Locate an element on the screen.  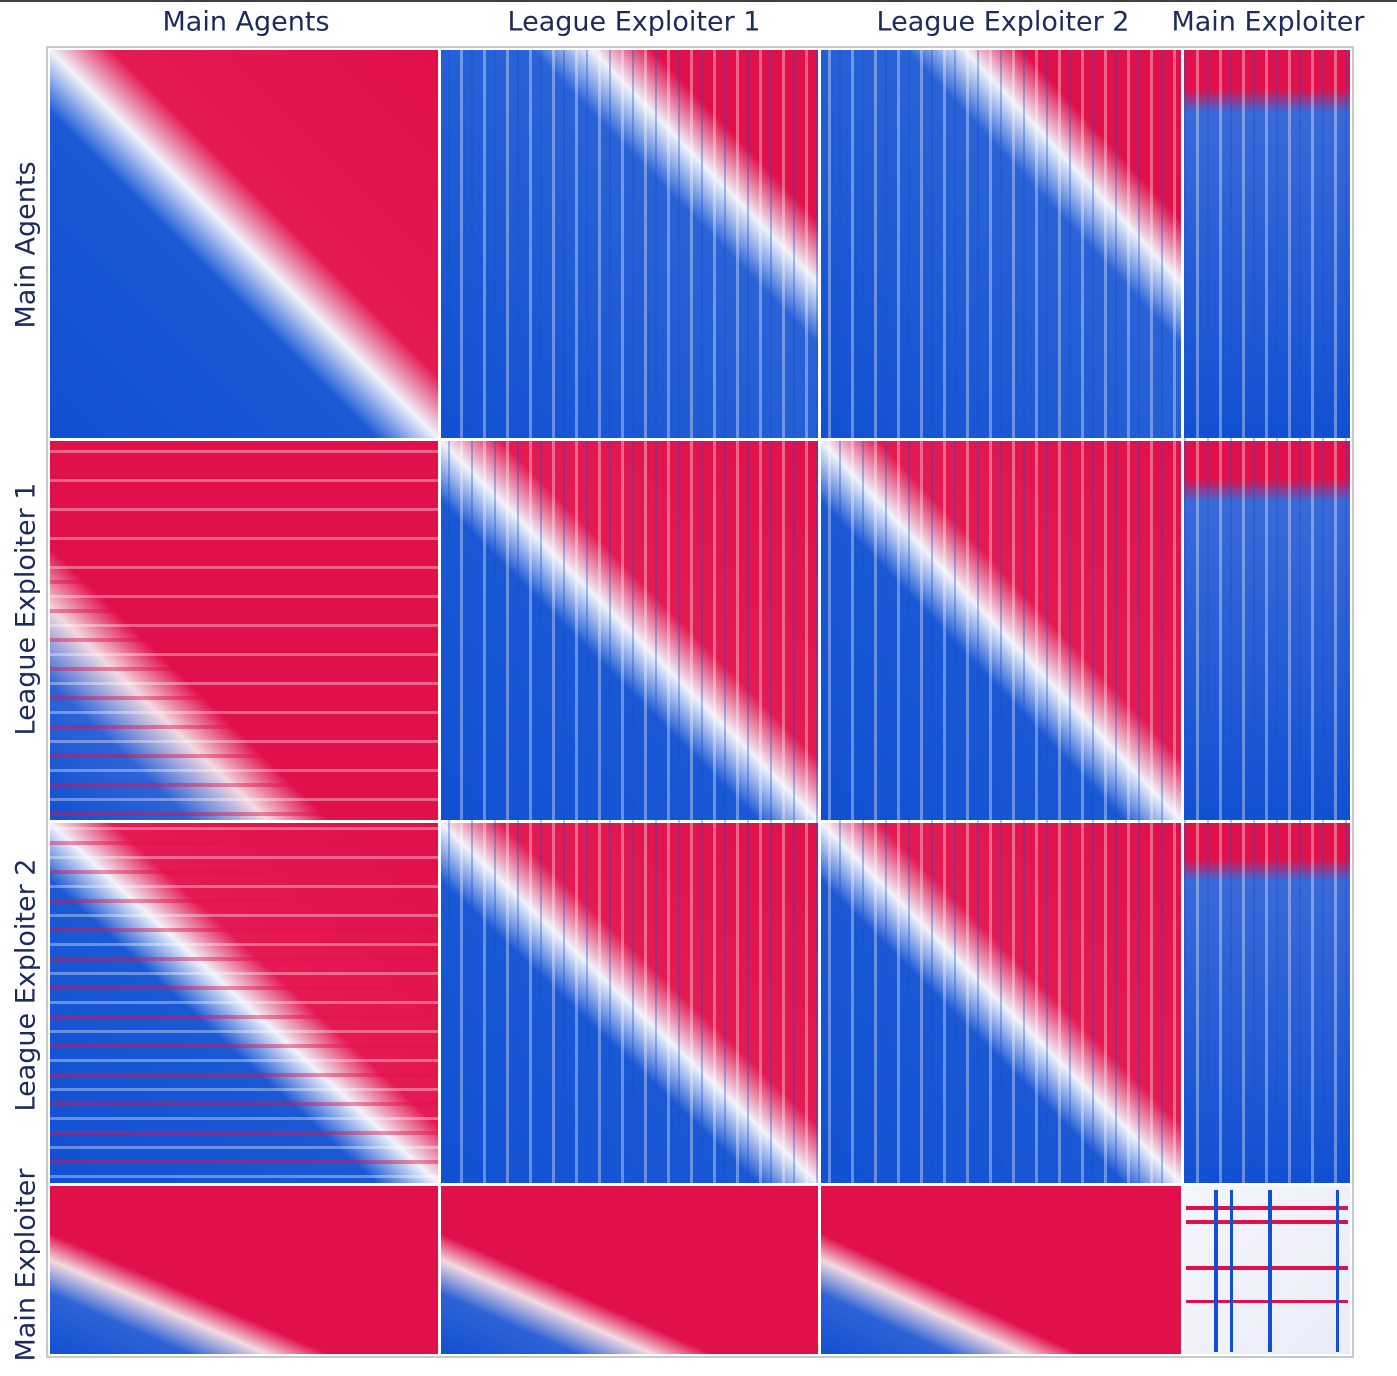
row-label: League Exploiter 1 is located at coordinates (26, 609).